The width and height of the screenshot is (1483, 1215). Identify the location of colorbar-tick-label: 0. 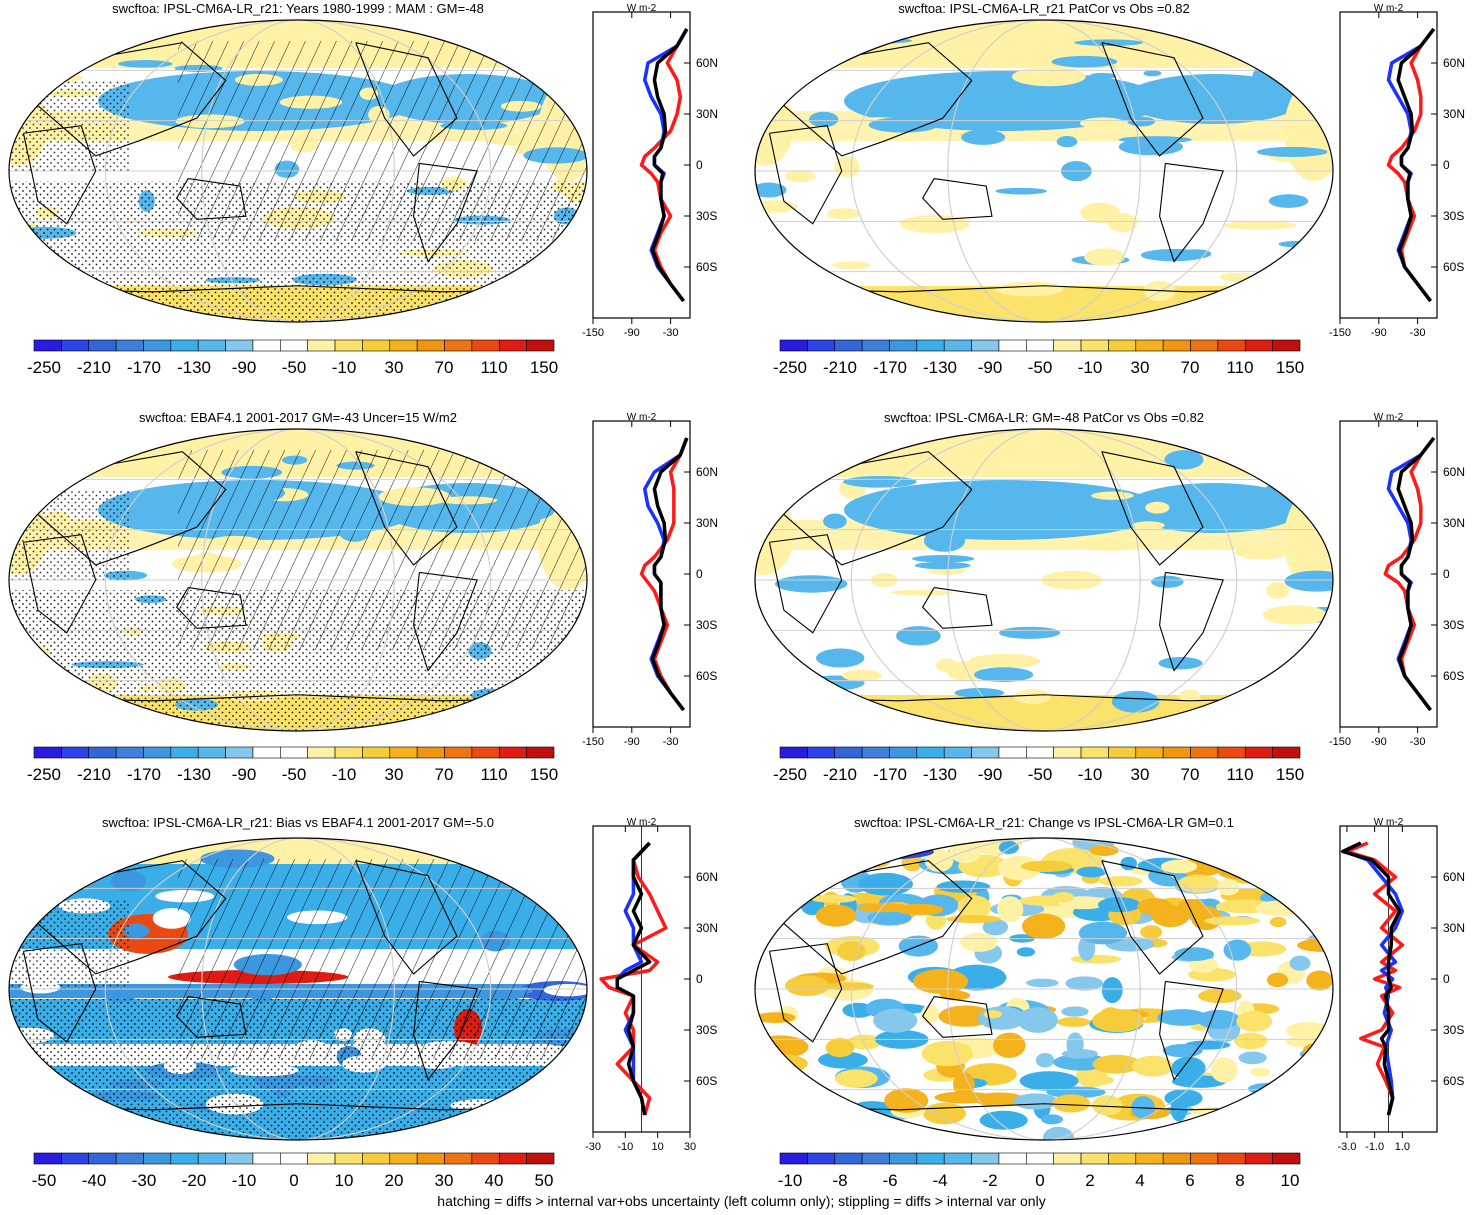
(293, 1180).